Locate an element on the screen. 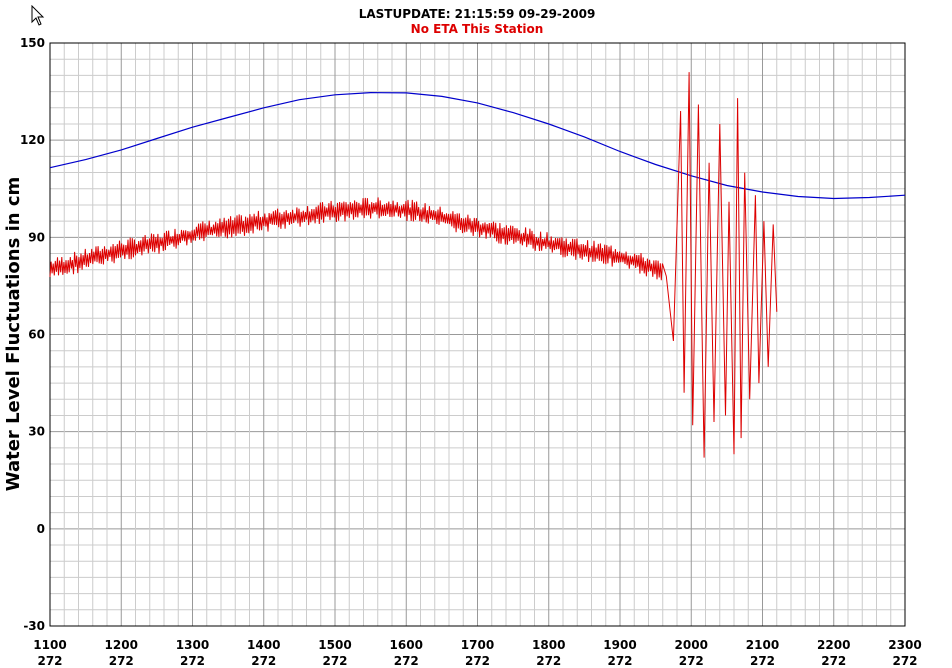 The height and width of the screenshot is (668, 952). x-tick-label: 1200 is located at coordinates (121, 645).